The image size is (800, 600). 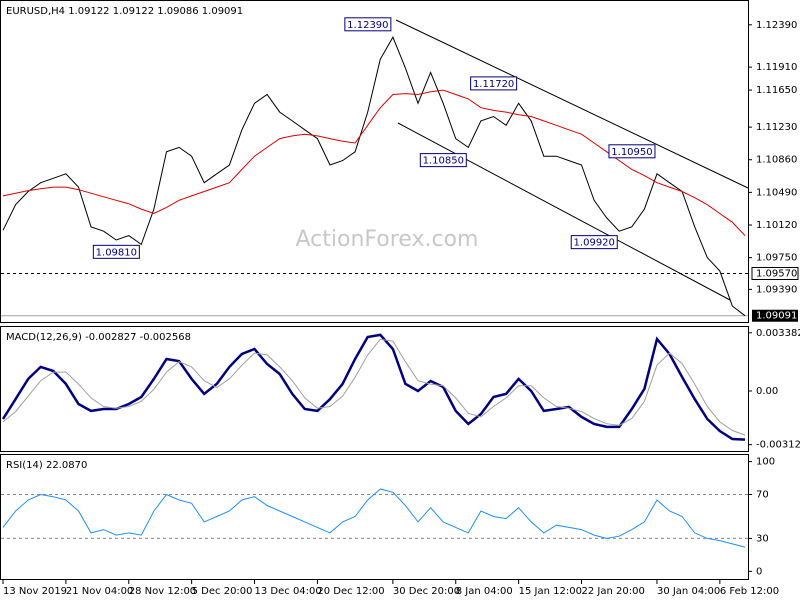 I want to click on y-tick-label: 1.09750, so click(x=776, y=258).